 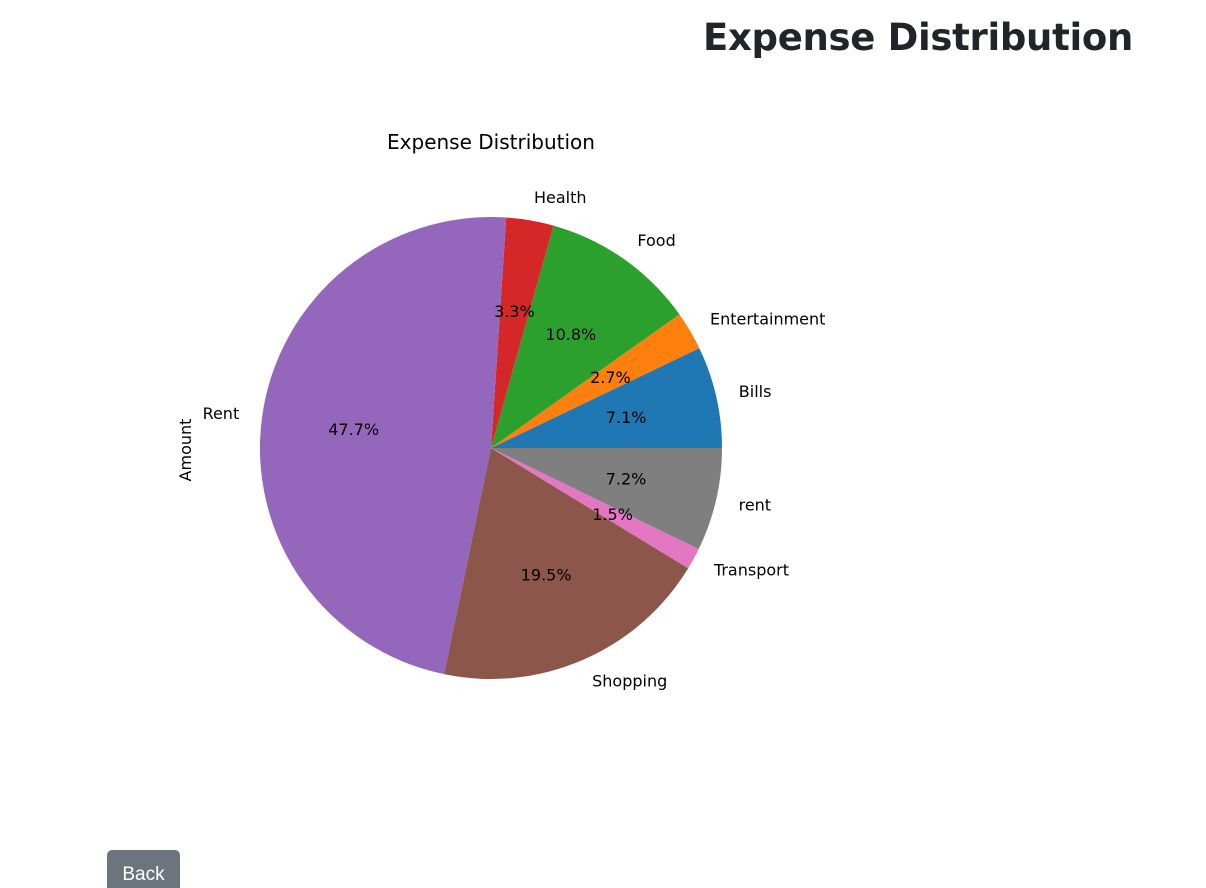 What do you see at coordinates (918, 37) in the screenshot?
I see `page-title: Expense Distribution` at bounding box center [918, 37].